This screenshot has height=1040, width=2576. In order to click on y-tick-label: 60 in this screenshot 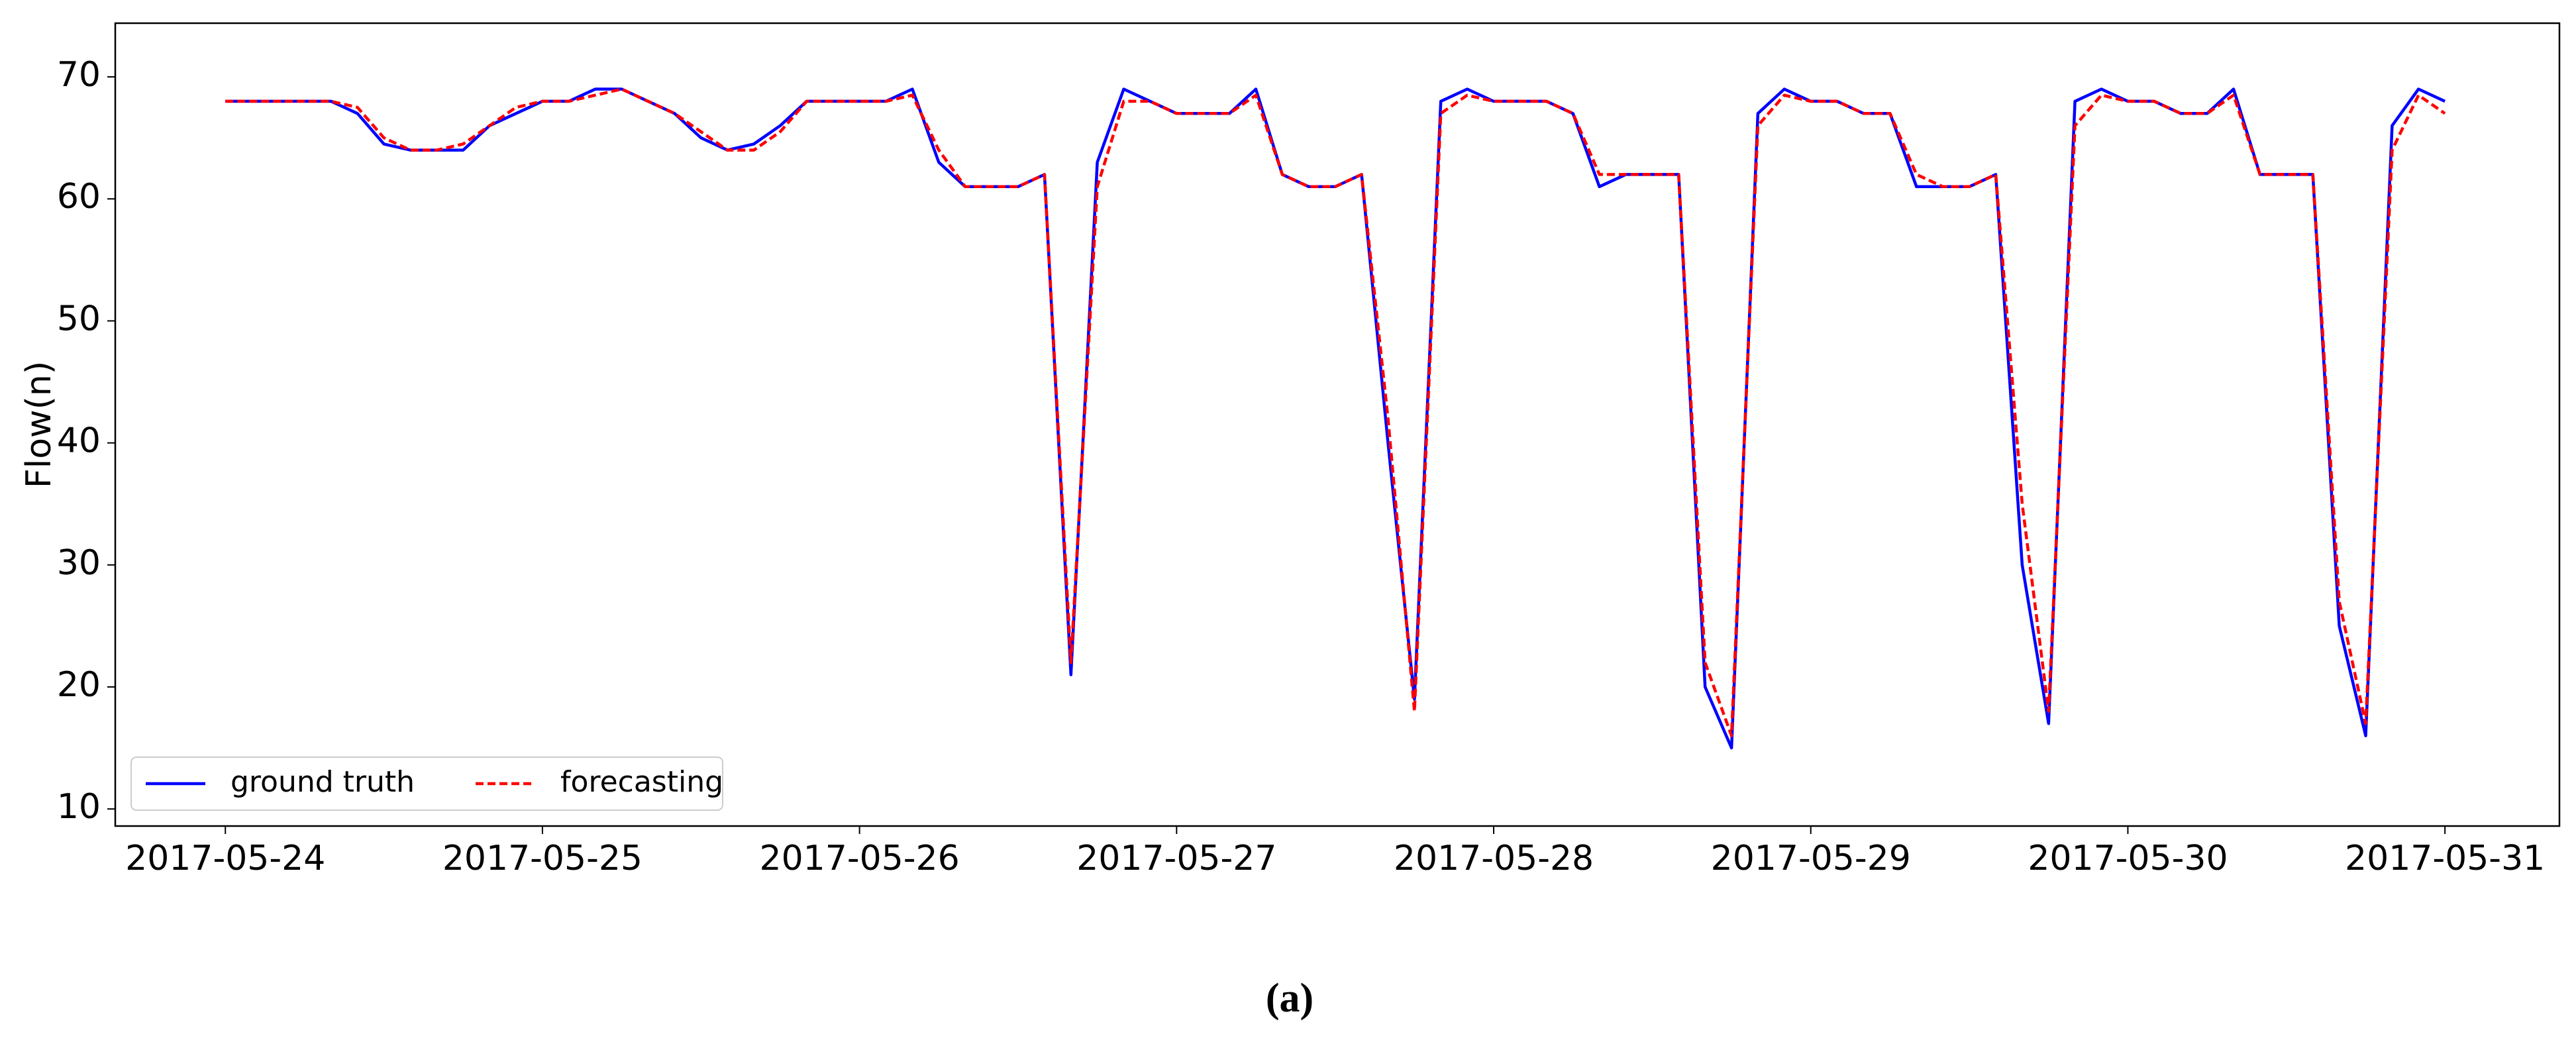, I will do `click(79, 197)`.